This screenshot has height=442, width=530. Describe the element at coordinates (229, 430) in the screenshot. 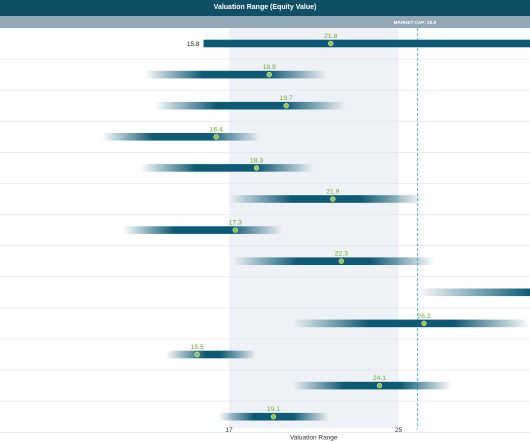

I see `x-tick-label: 17` at that location.